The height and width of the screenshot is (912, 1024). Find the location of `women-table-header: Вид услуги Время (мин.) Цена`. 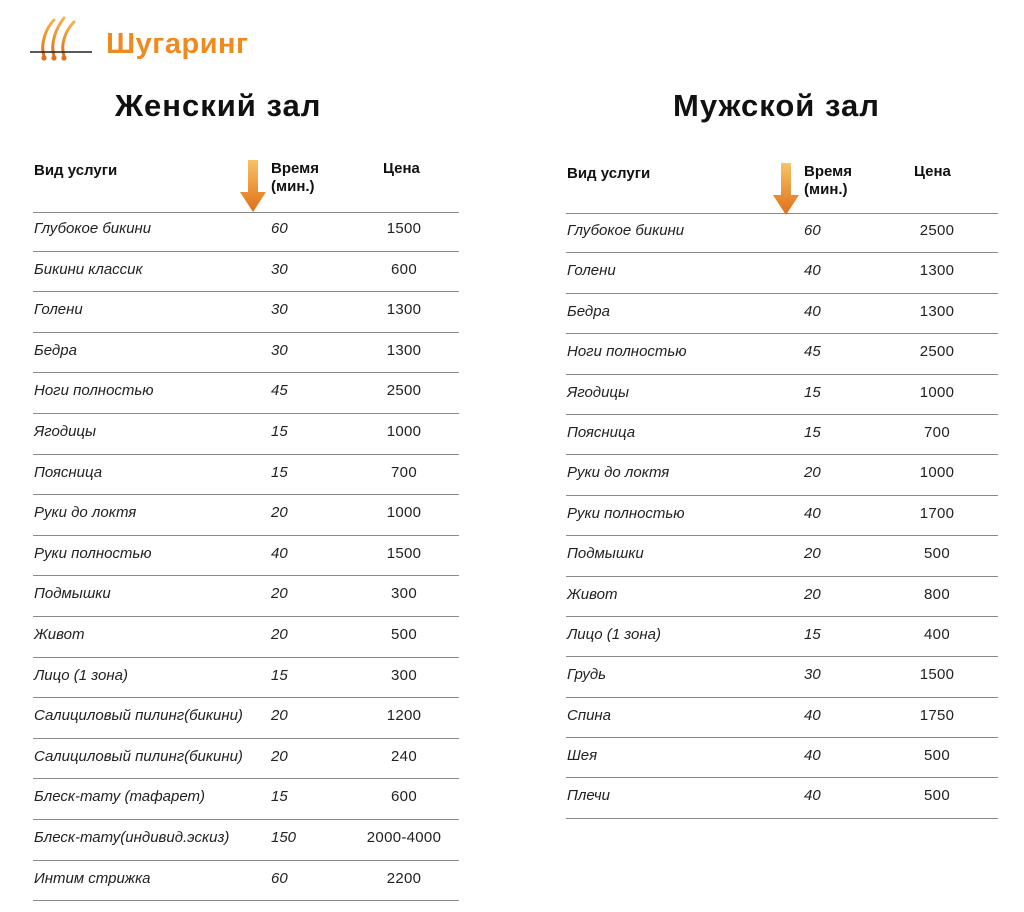

women-table-header: Вид услуги Время (мин.) Цена is located at coordinates (246, 186).